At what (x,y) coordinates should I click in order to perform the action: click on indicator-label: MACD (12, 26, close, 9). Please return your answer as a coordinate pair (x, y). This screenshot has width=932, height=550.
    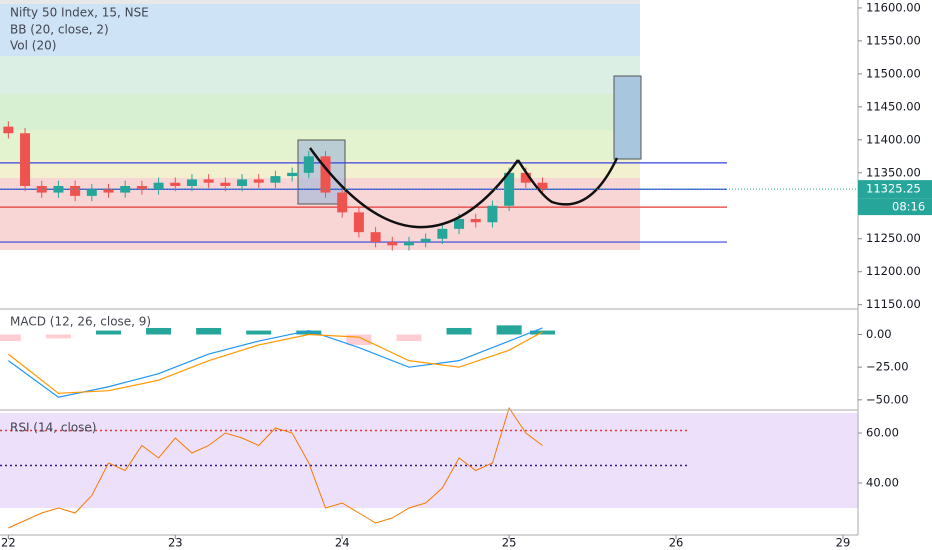
    Looking at the image, I should click on (80, 322).